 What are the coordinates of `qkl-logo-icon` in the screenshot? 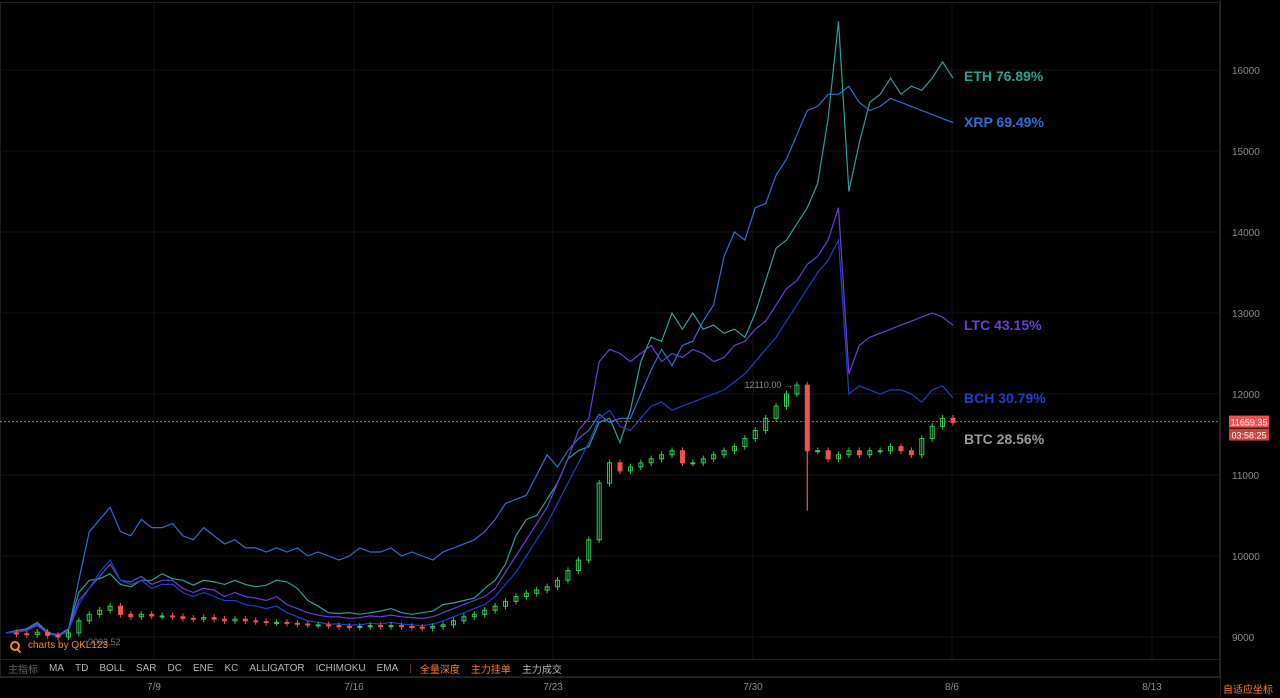 It's located at (15, 645).